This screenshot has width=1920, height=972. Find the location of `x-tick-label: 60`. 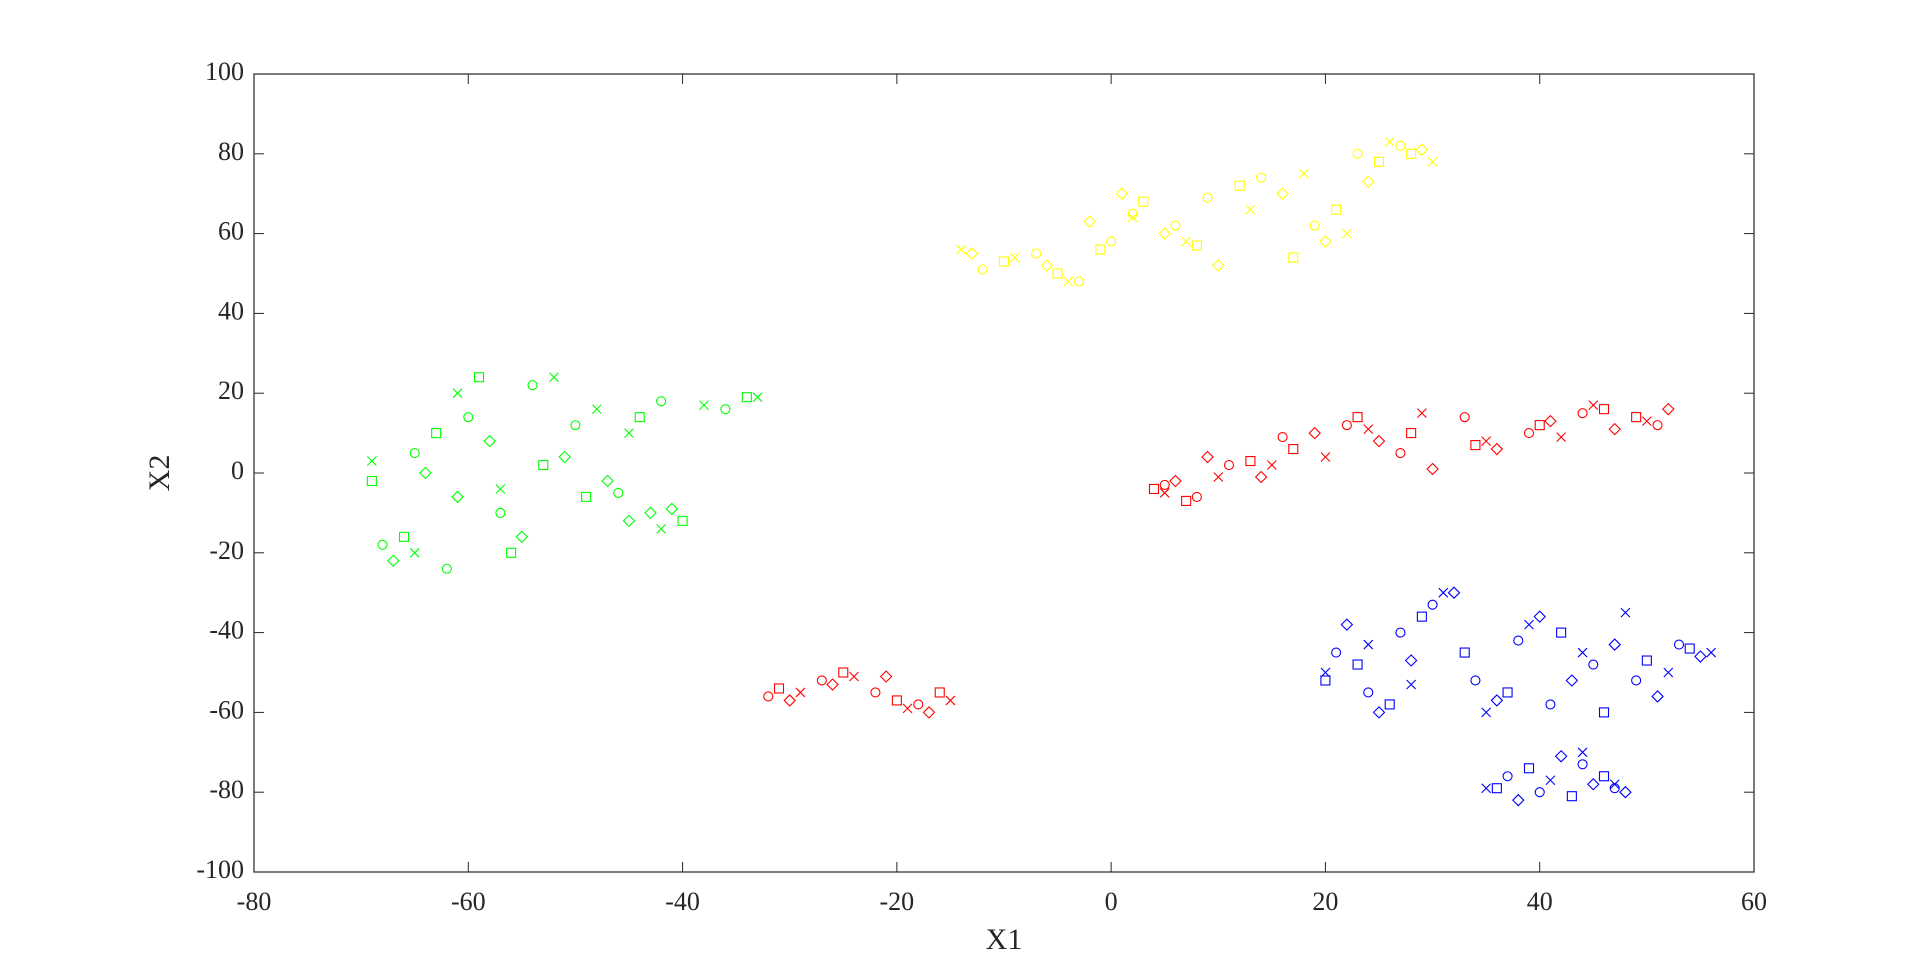

x-tick-label: 60 is located at coordinates (1754, 901).